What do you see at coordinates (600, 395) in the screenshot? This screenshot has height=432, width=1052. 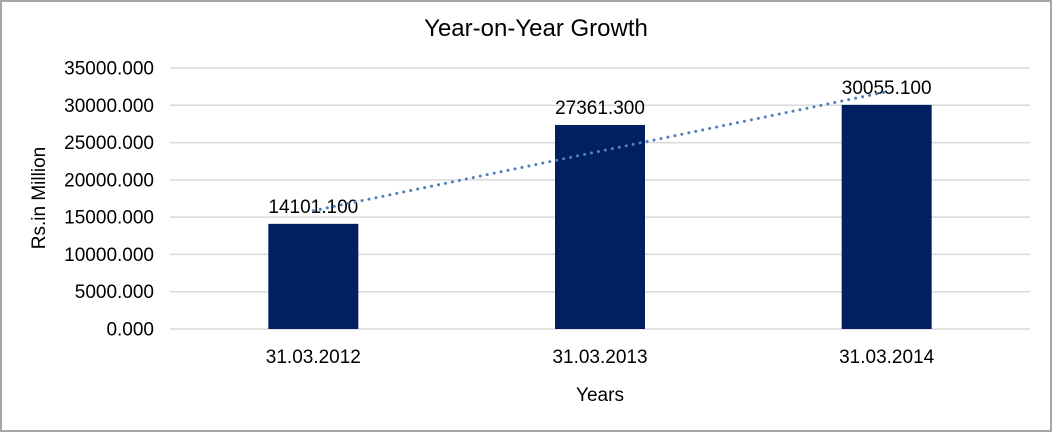 I see `x-axis-title: Years` at bounding box center [600, 395].